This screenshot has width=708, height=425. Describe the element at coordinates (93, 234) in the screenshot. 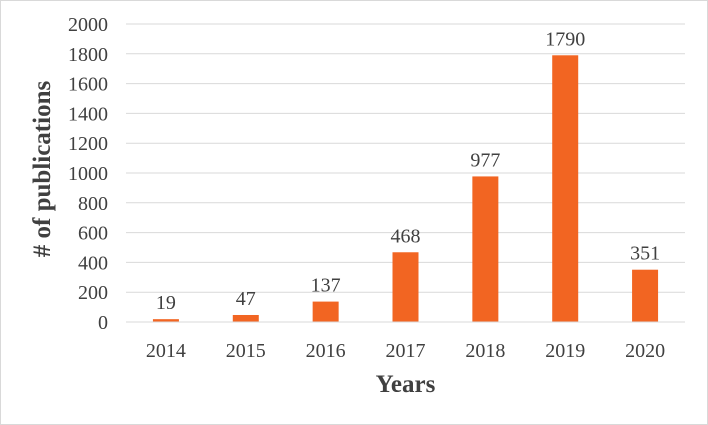

I see `y-tick-label: 600` at that location.